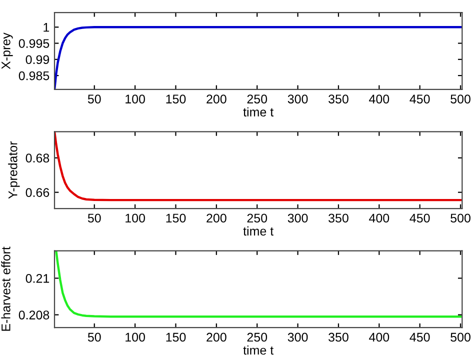 The width and height of the screenshot is (474, 360). What do you see at coordinates (34, 43) in the screenshot?
I see `y-tick-label: 0.995` at bounding box center [34, 43].